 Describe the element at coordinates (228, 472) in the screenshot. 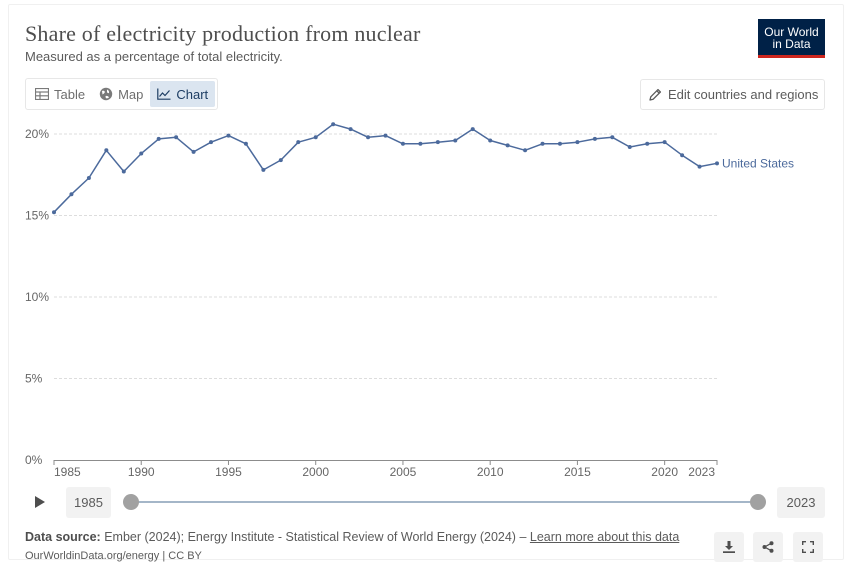

I see `x-tick-label: 1995` at that location.